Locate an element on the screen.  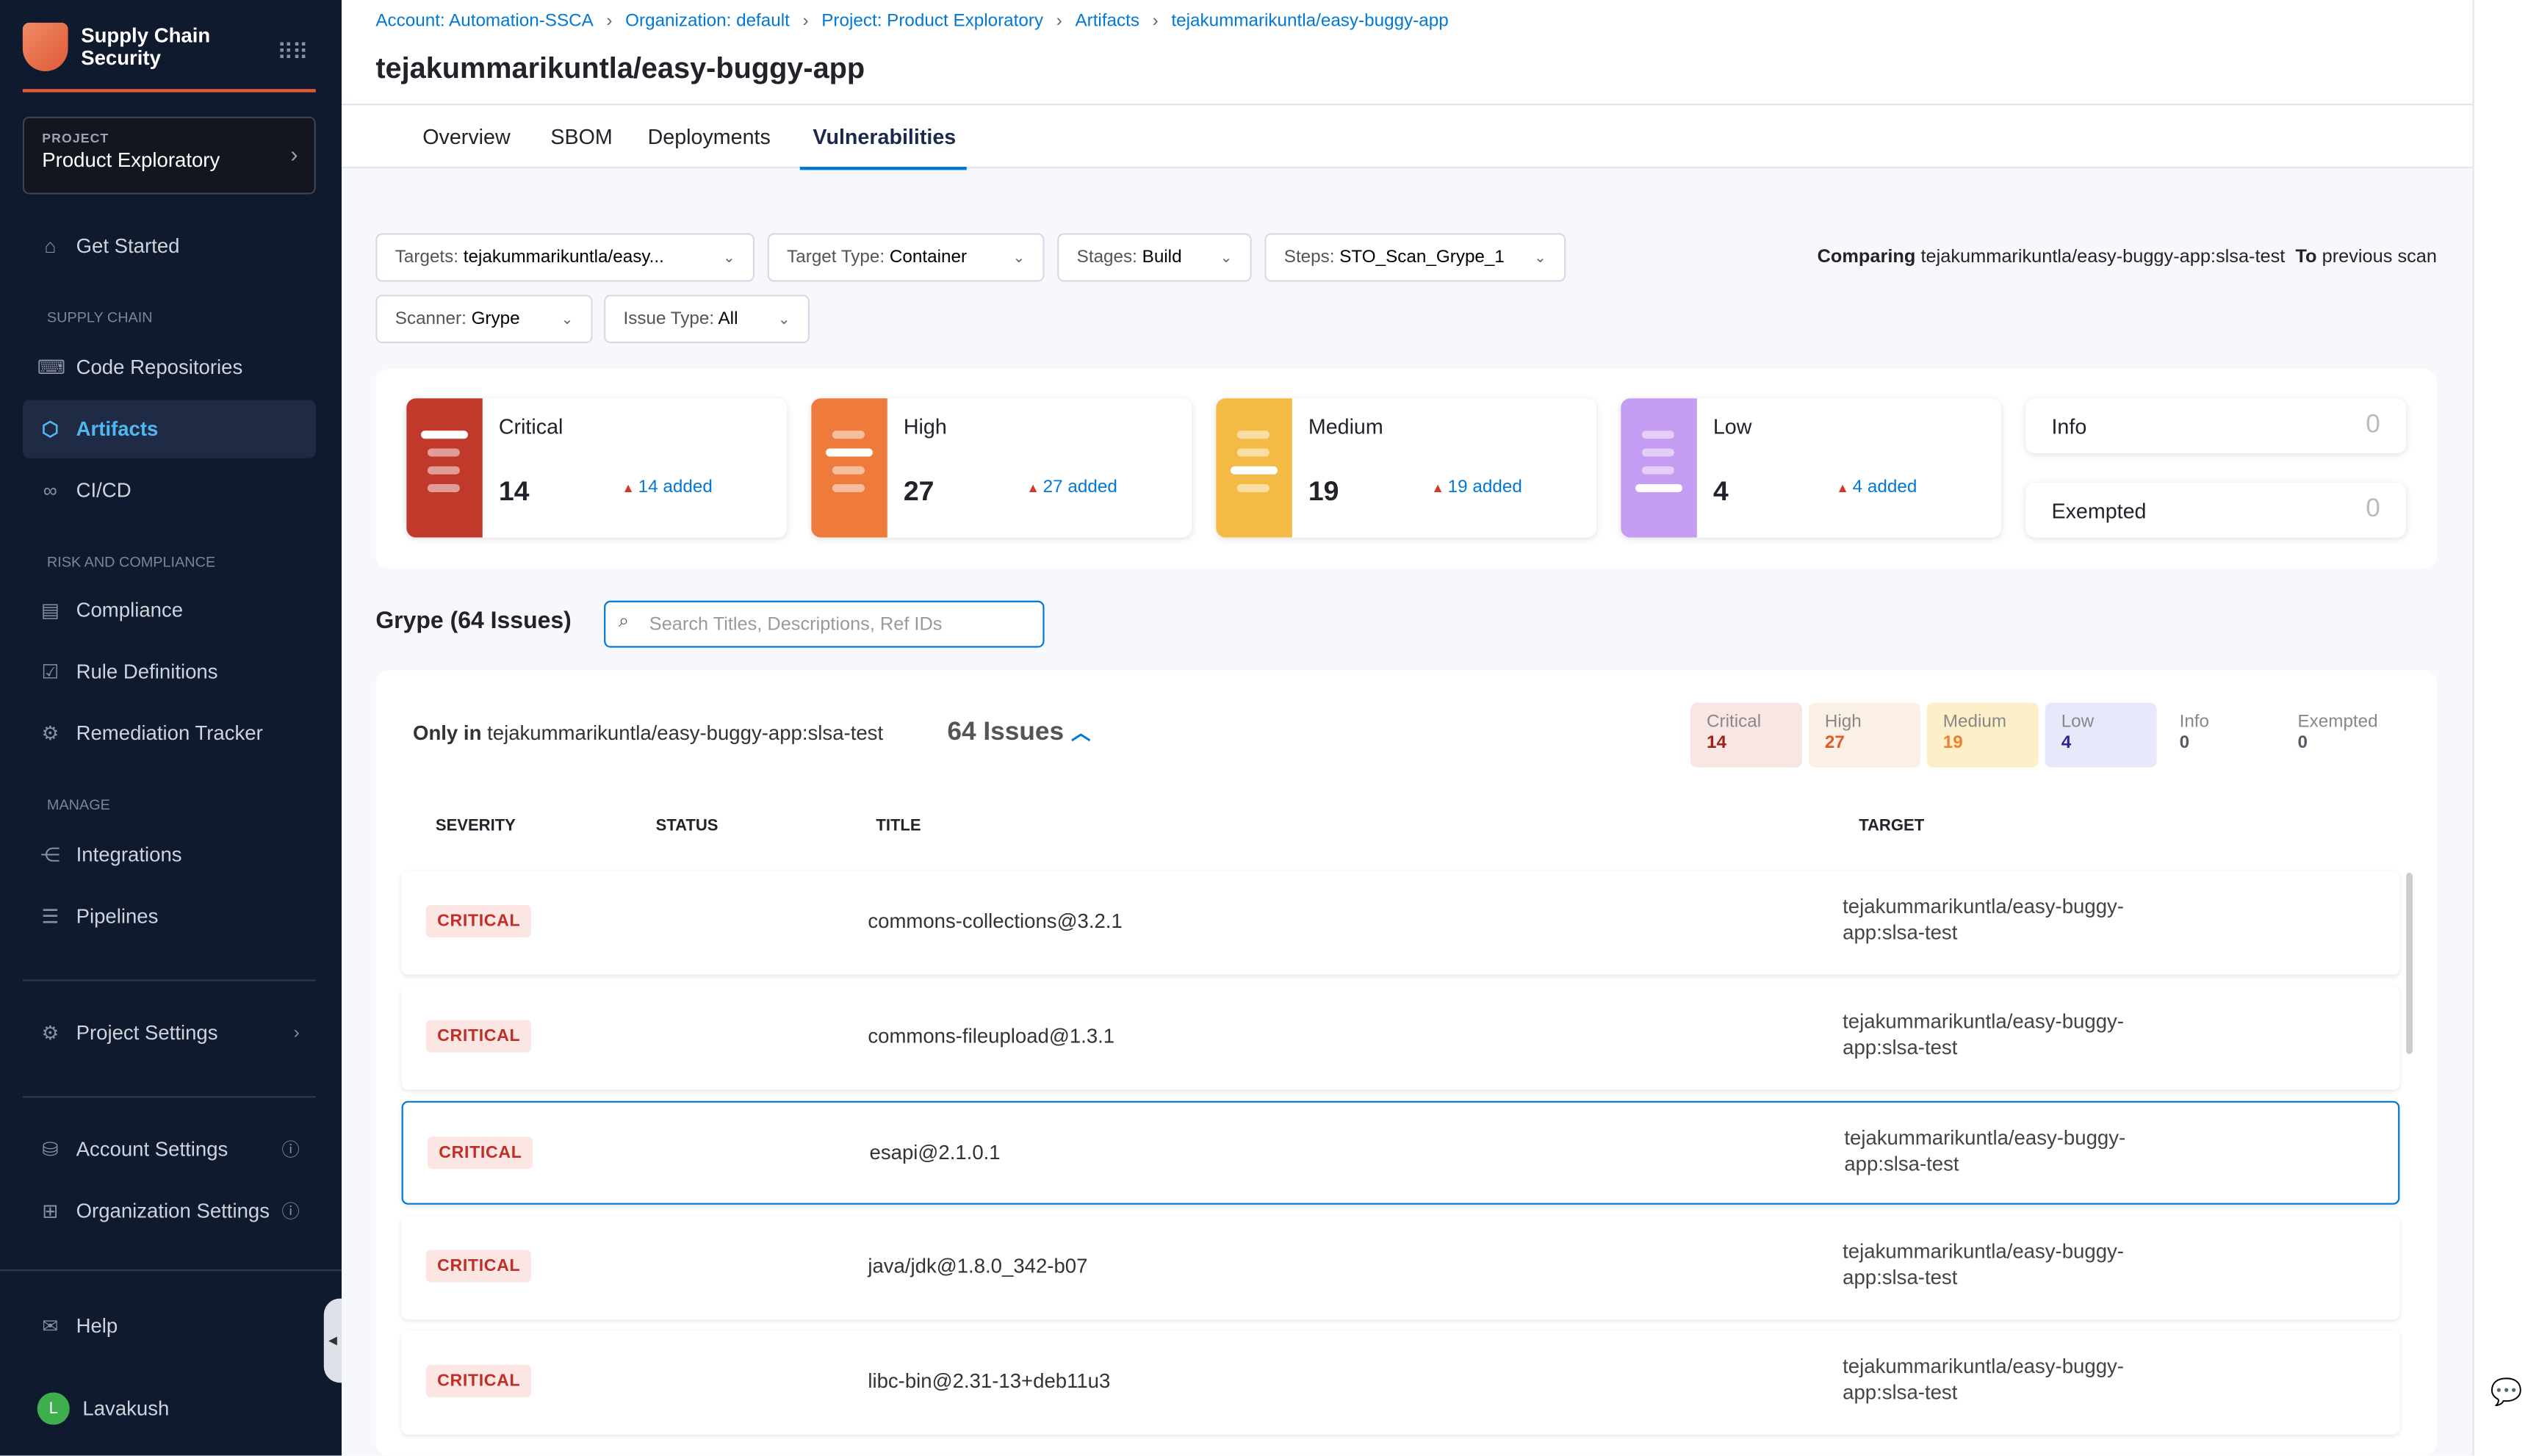
severity-pill-critical: Critical 14 is located at coordinates (1747, 735).